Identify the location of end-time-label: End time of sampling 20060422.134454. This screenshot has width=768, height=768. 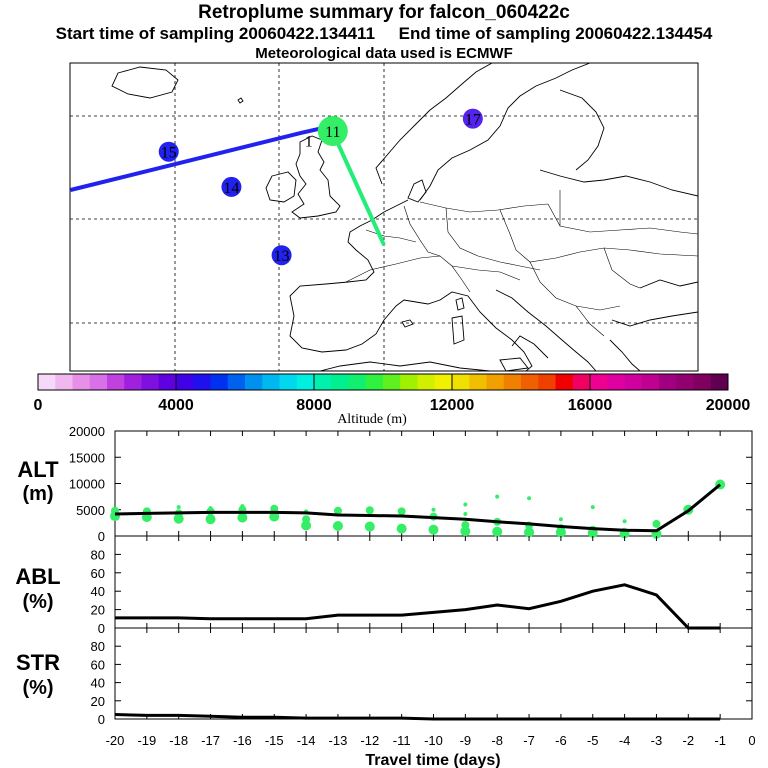
(555, 33).